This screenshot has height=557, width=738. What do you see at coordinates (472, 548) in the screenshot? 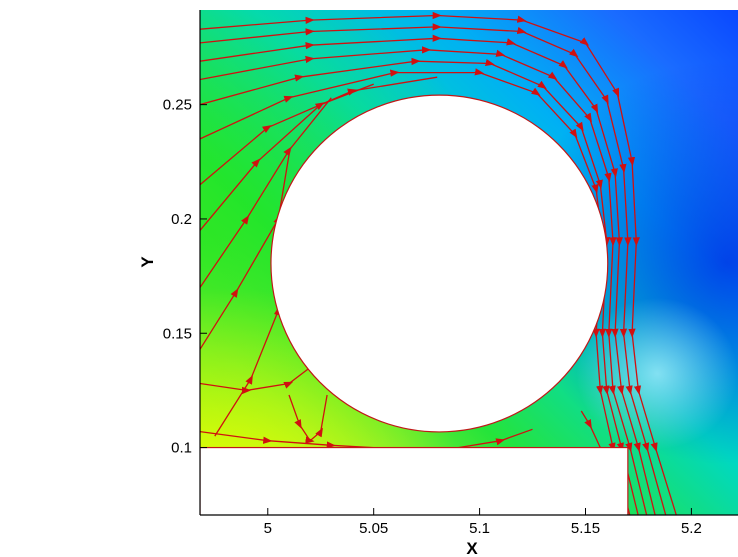
I see `x-axis-title: X` at bounding box center [472, 548].